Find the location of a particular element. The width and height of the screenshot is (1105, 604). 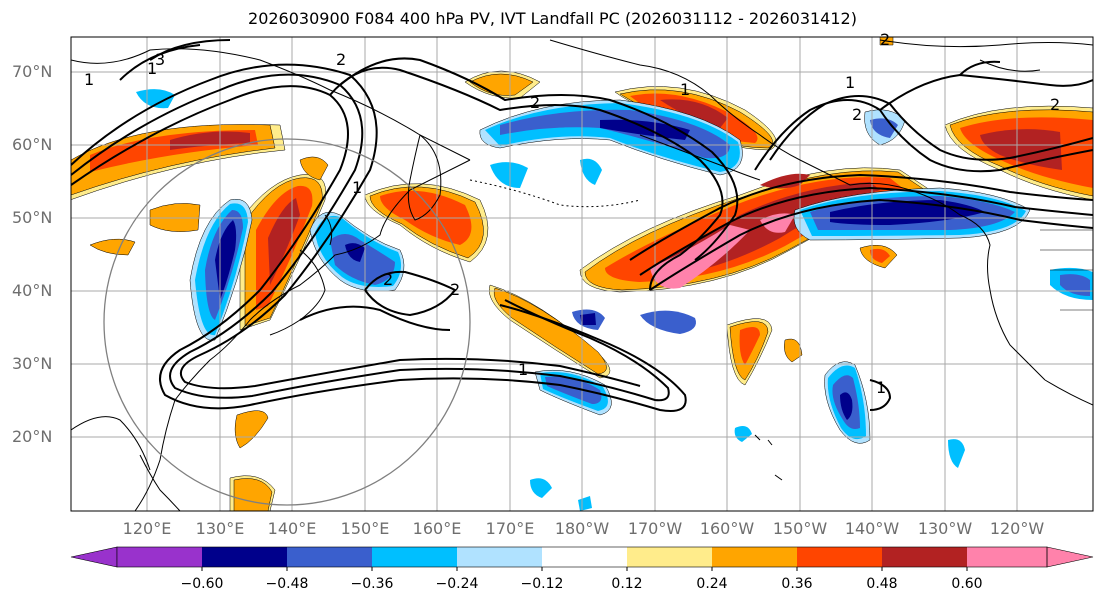

colorbar is located at coordinates (582, 558).